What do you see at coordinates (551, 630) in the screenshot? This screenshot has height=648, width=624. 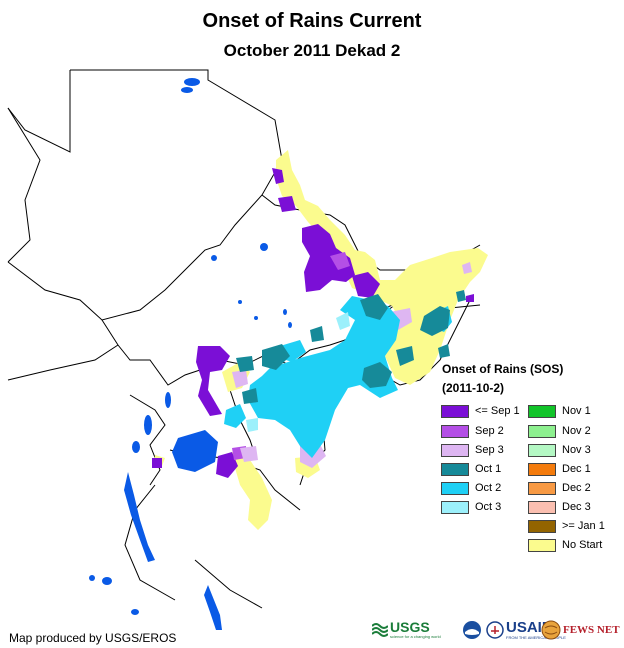 I see `fewsnet-globe-icon` at bounding box center [551, 630].